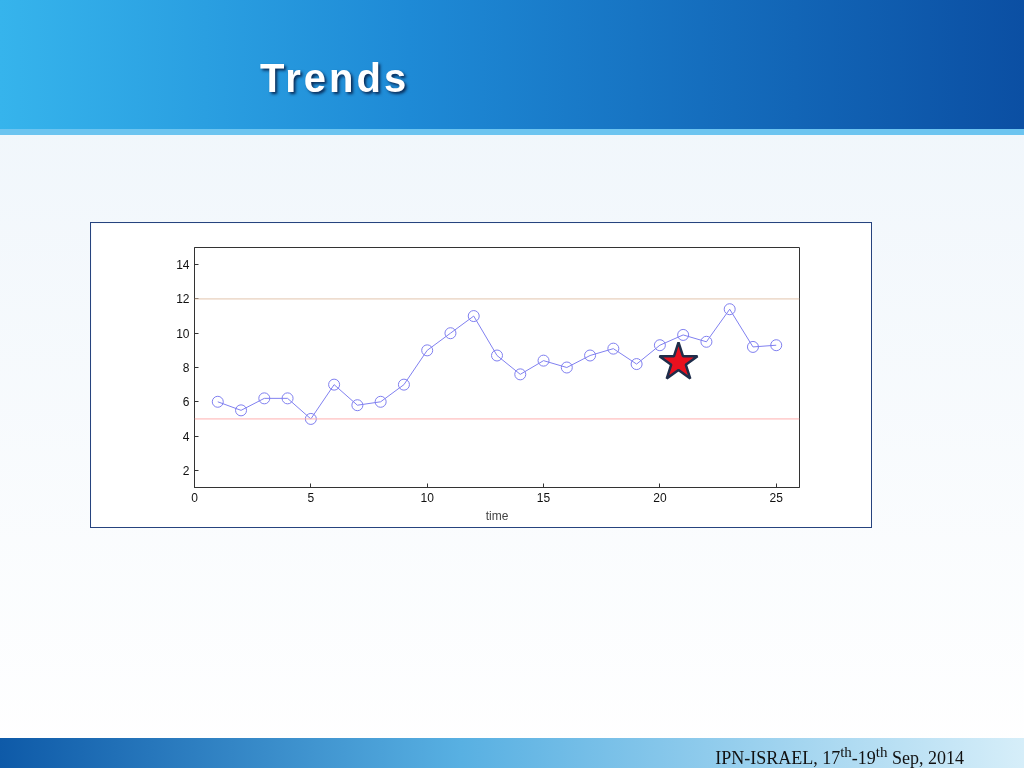 Image resolution: width=1024 pixels, height=768 pixels. What do you see at coordinates (183, 299) in the screenshot?
I see `y-tick-label: 12` at bounding box center [183, 299].